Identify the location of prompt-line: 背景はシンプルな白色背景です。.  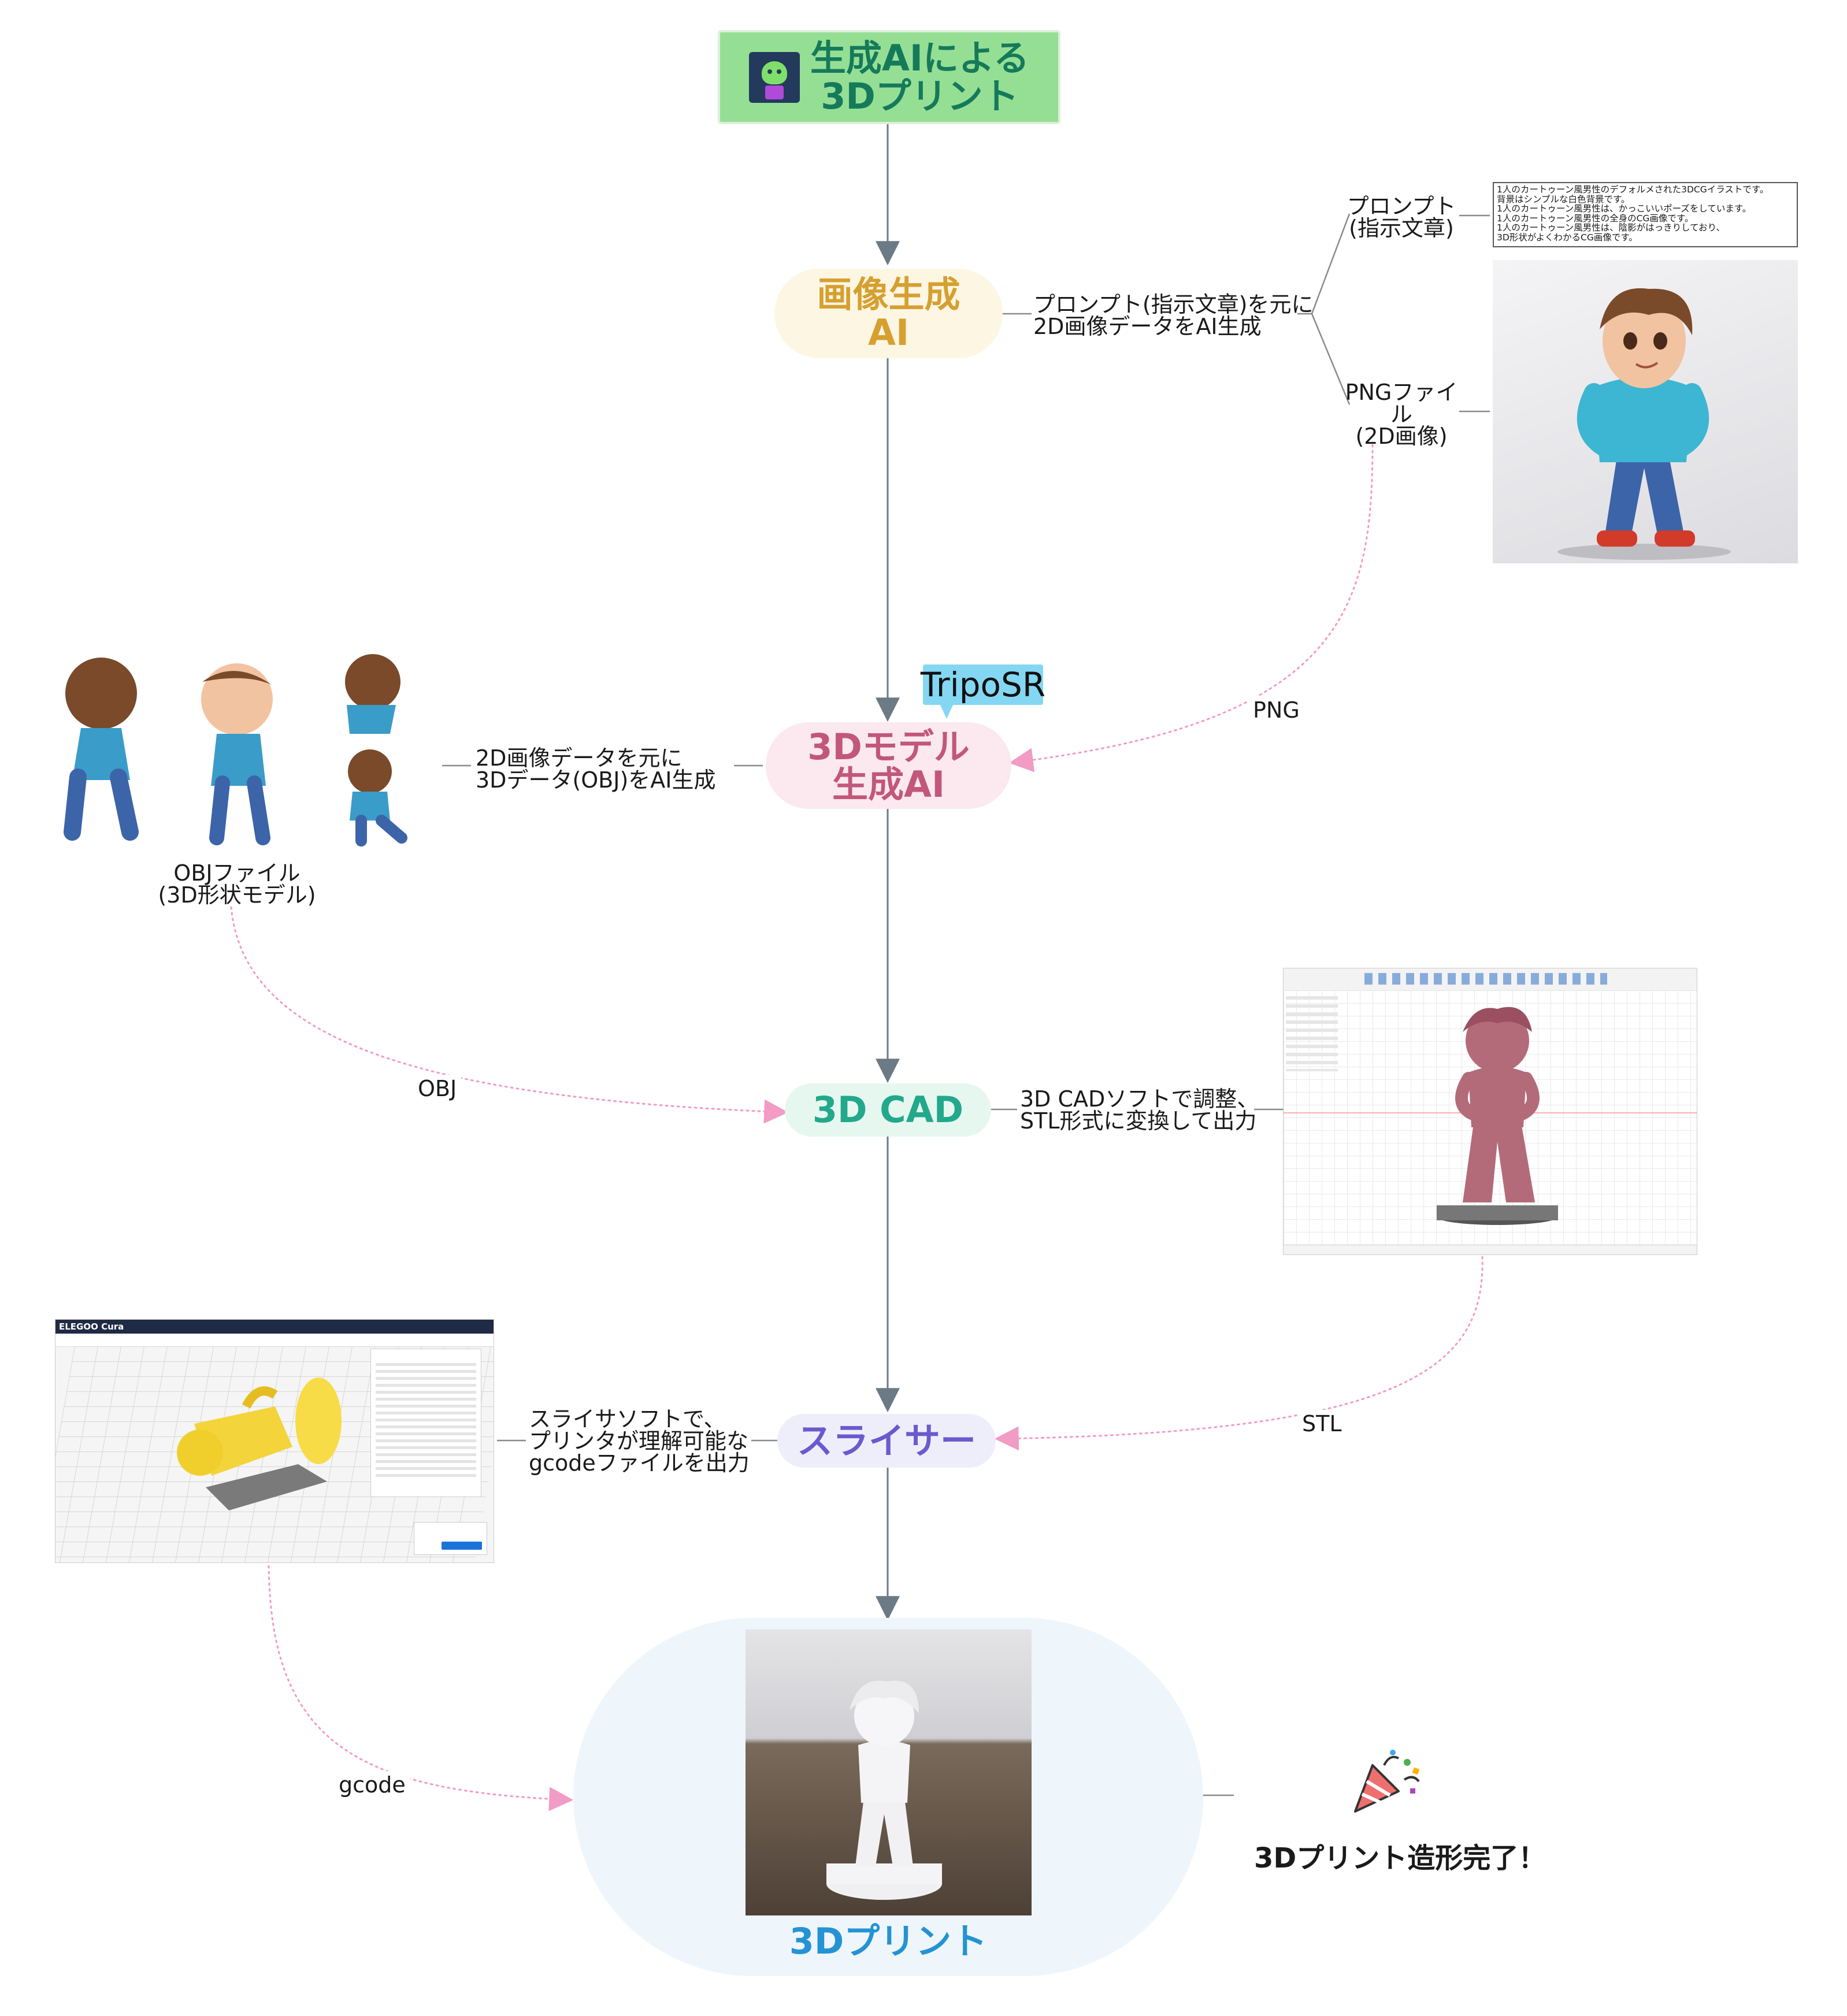
(1563, 199).